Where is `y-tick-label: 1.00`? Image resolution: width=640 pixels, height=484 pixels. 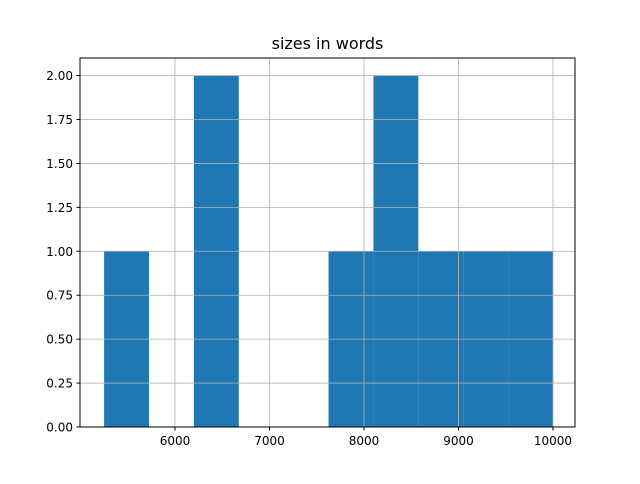 y-tick-label: 1.00 is located at coordinates (59, 252).